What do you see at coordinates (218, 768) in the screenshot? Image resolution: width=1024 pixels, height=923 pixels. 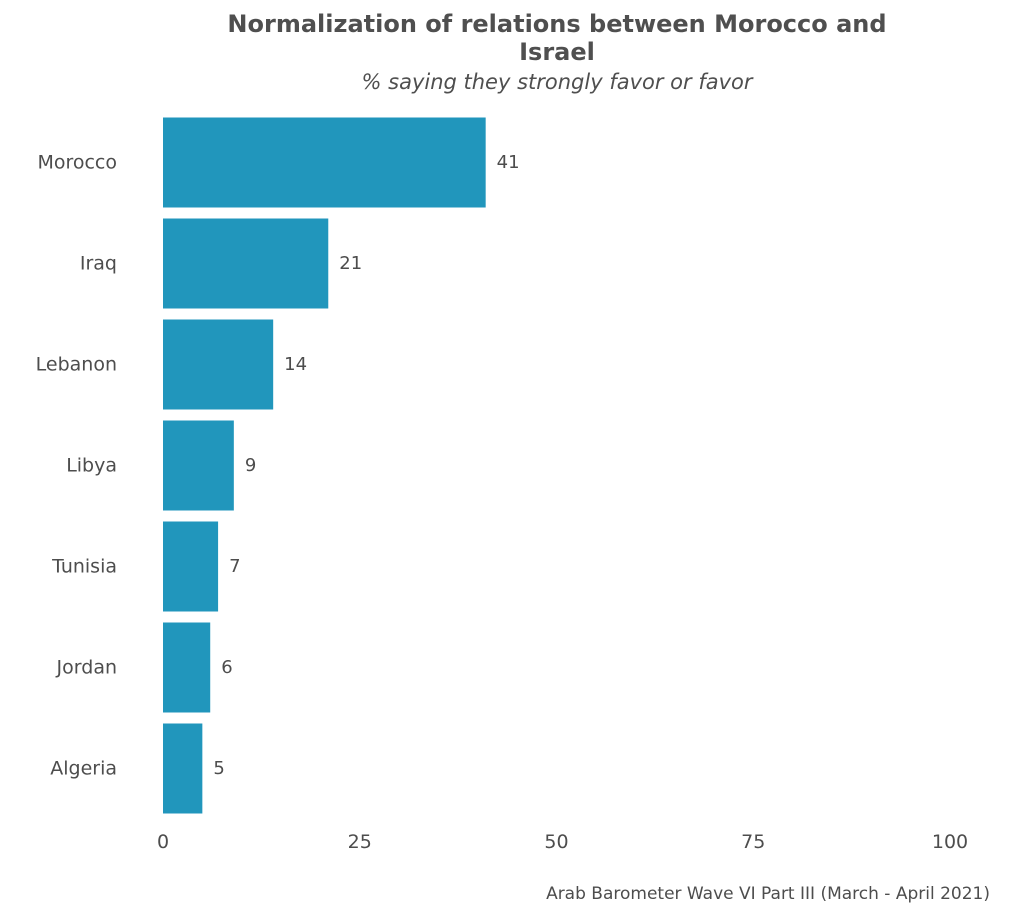 I see `value-label-algeria: 5` at bounding box center [218, 768].